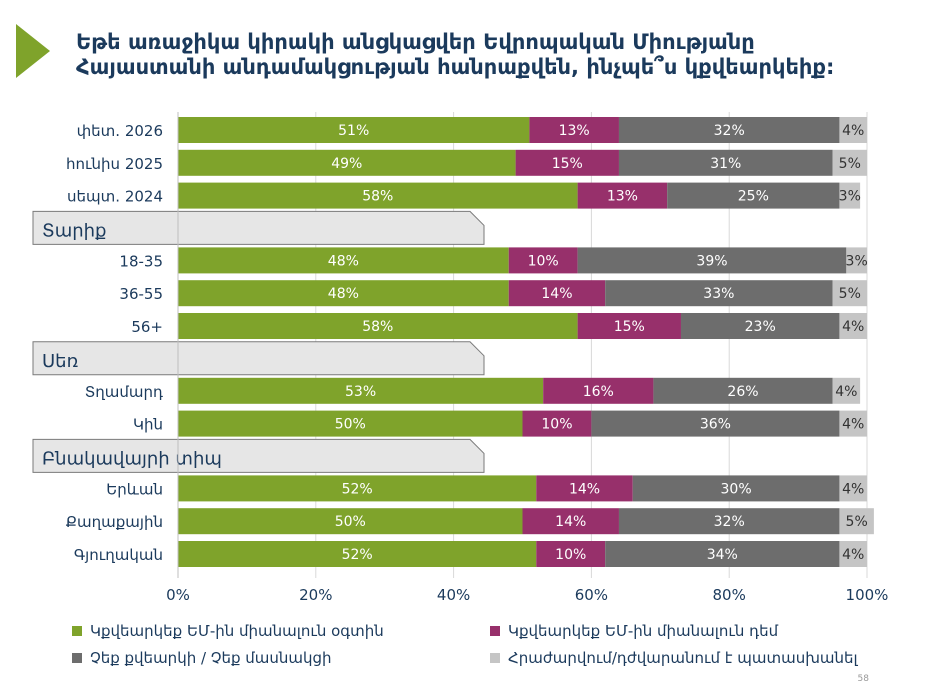 The height and width of the screenshot is (699, 931). I want to click on legend-item-against: Կքվեարկեք ԵՄ-ին միանալուն դեմ, so click(634, 631).